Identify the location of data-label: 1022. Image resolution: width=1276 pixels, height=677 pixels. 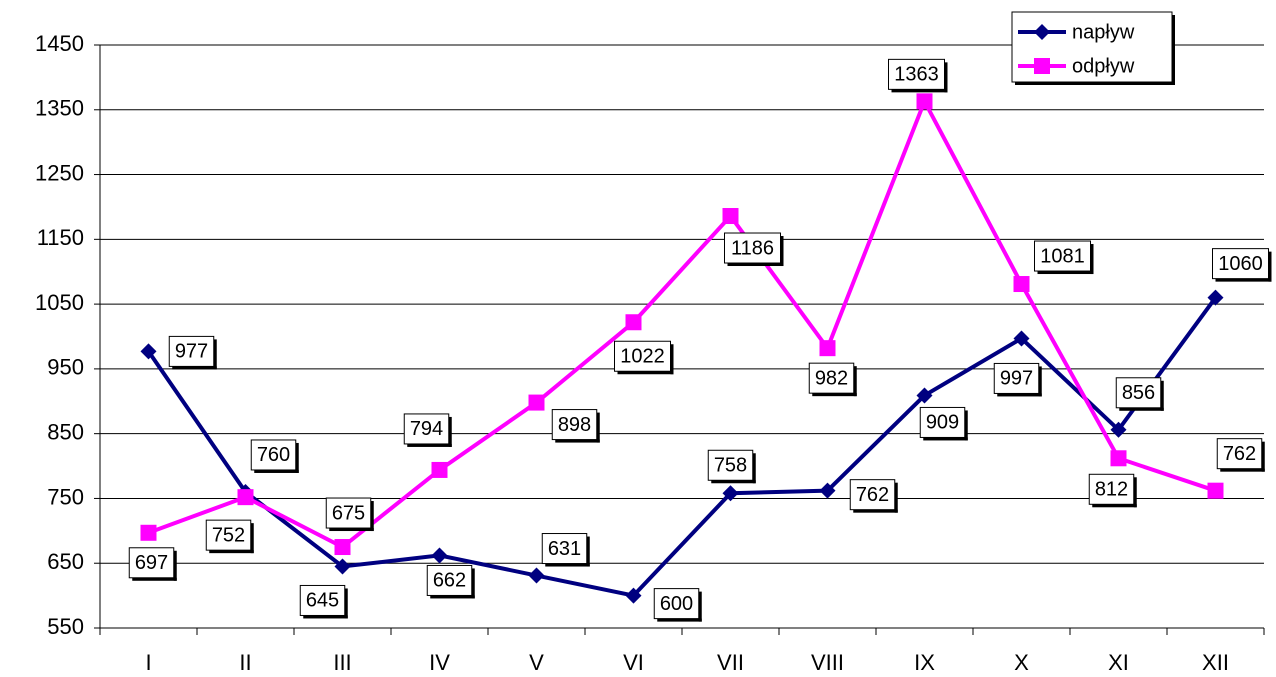
(642, 357).